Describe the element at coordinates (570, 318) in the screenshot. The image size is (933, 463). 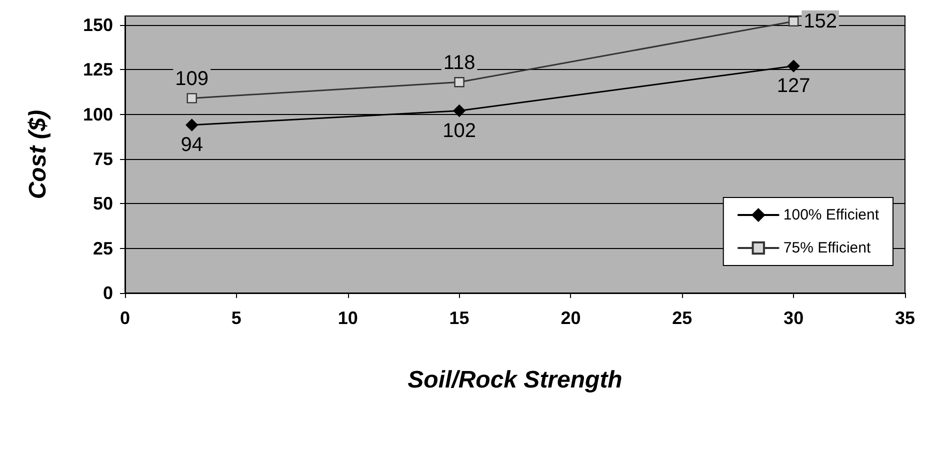
I see `x-tick-label: 20` at that location.